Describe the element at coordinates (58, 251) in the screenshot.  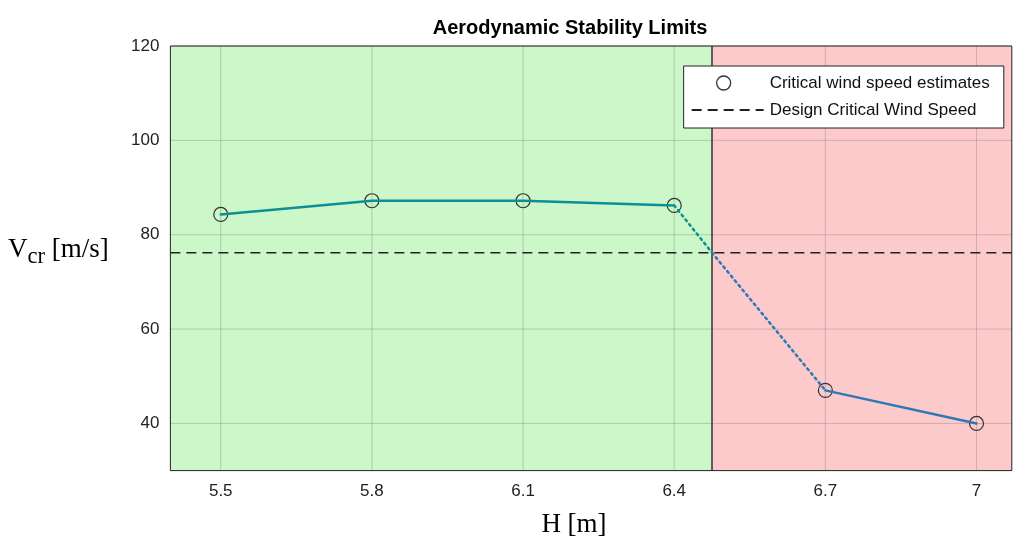
I see `y-axis-title: V$_{cr}$ [m/s]` at that location.